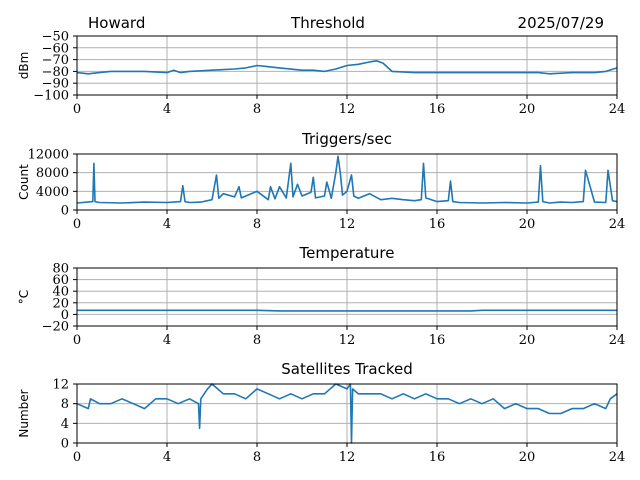  I want to click on panel-title: Temperature, so click(346, 253).